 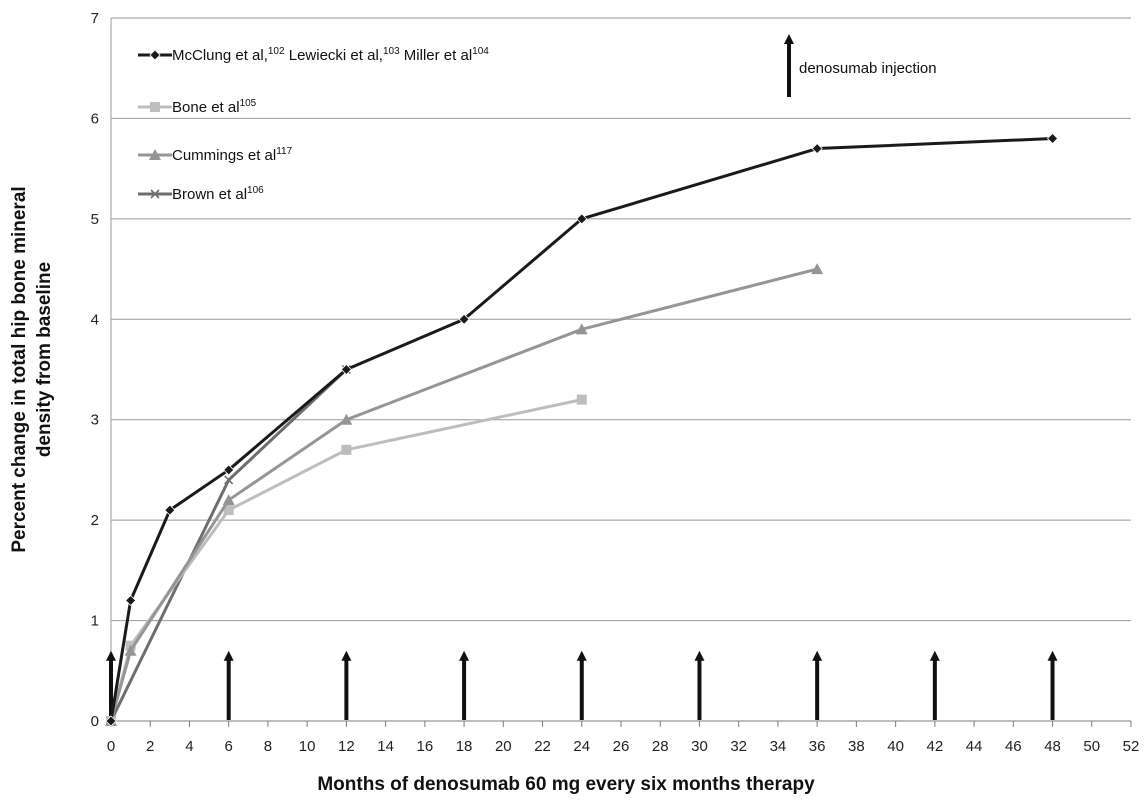 I want to click on legend-superscript: 117, so click(x=284, y=151).